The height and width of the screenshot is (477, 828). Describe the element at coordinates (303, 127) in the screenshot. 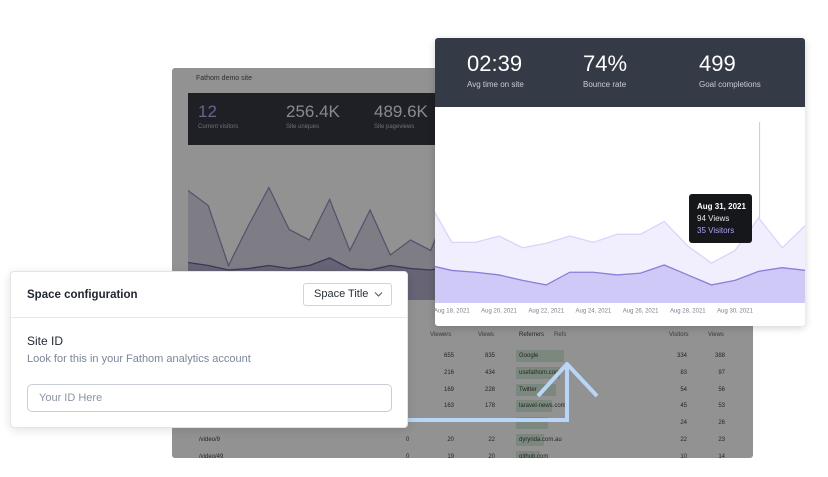

I see `stat-label: Site uniques` at that location.